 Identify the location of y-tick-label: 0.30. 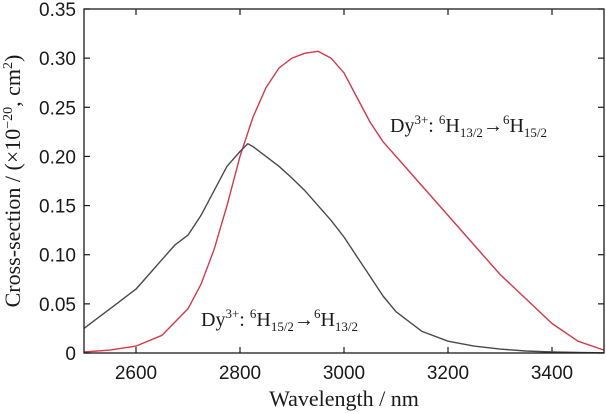
(57, 59).